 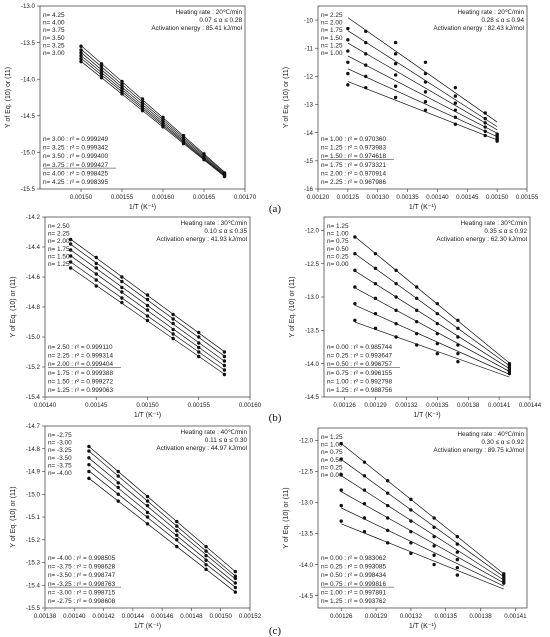 I want to click on r-squared-label: n= 0.50 : r² = 0.996757, so click(x=359, y=364).